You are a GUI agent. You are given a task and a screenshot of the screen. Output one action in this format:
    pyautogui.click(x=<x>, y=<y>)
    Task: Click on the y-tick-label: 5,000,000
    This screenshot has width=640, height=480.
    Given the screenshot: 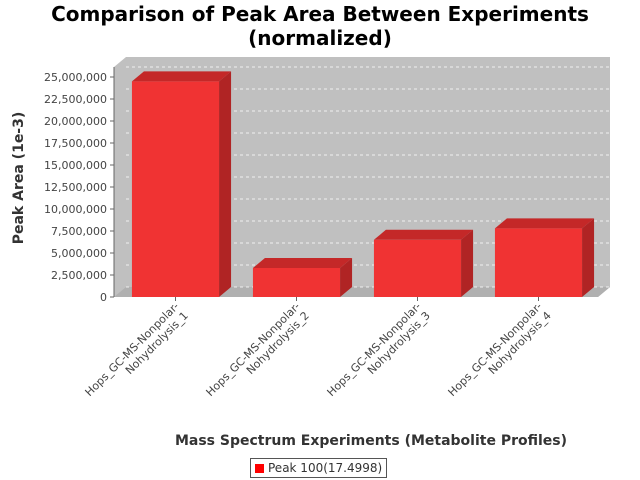 What is the action you would take?
    pyautogui.click(x=79, y=253)
    